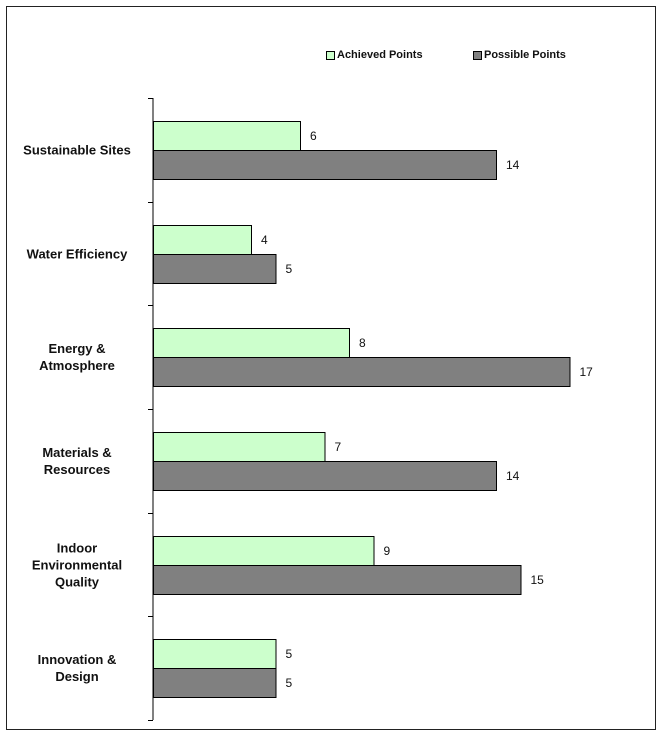  Describe the element at coordinates (77, 349) in the screenshot. I see `category-label-line: Energy &` at that location.